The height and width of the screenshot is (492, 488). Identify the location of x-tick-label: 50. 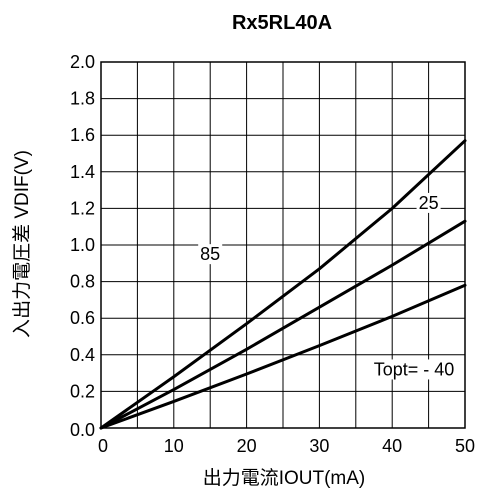
(465, 446).